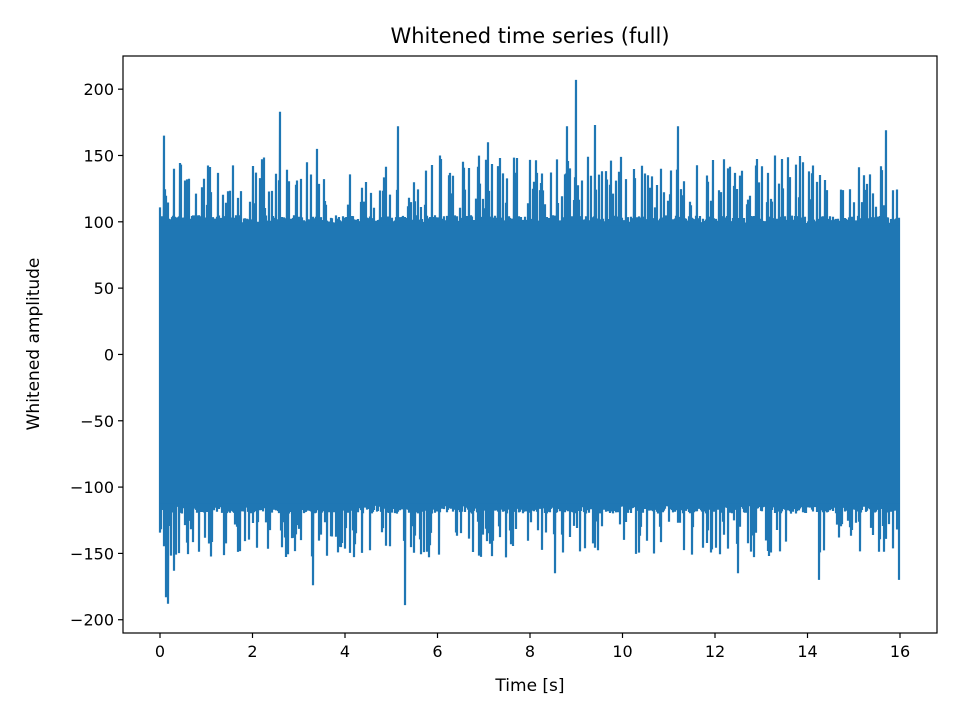  I want to click on x-tick-label: 12, so click(715, 651).